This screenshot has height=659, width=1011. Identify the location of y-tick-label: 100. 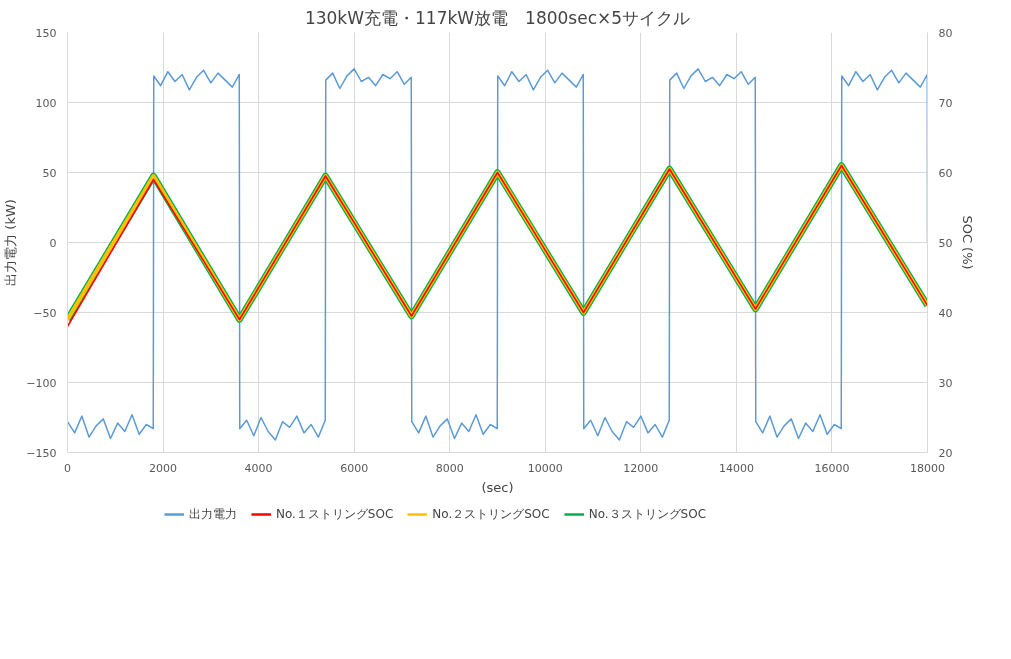
(46, 103).